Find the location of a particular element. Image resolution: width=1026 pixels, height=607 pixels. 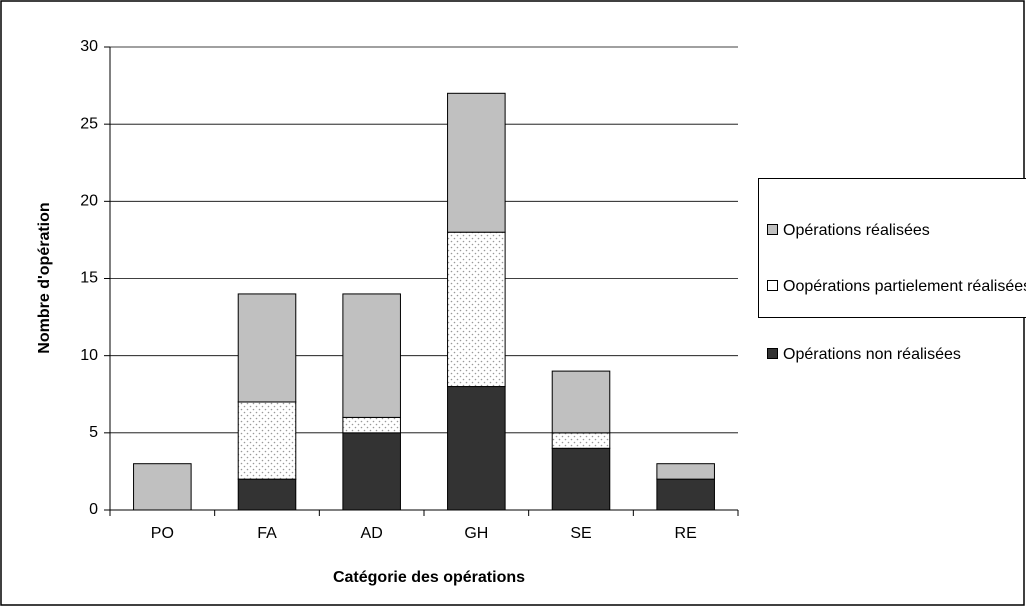

x-tick-label: RE is located at coordinates (686, 533).